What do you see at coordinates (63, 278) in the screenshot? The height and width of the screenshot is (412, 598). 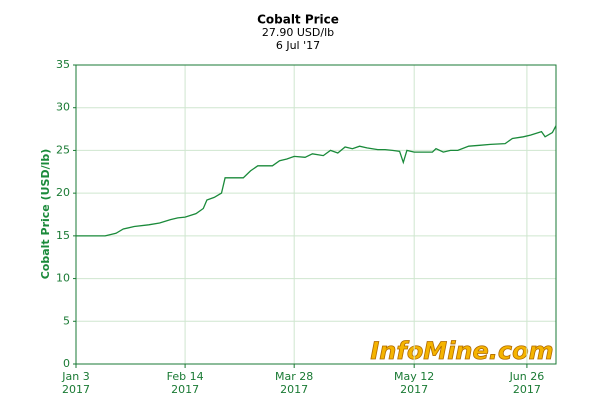 I see `y-tick-label: 10` at bounding box center [63, 278].